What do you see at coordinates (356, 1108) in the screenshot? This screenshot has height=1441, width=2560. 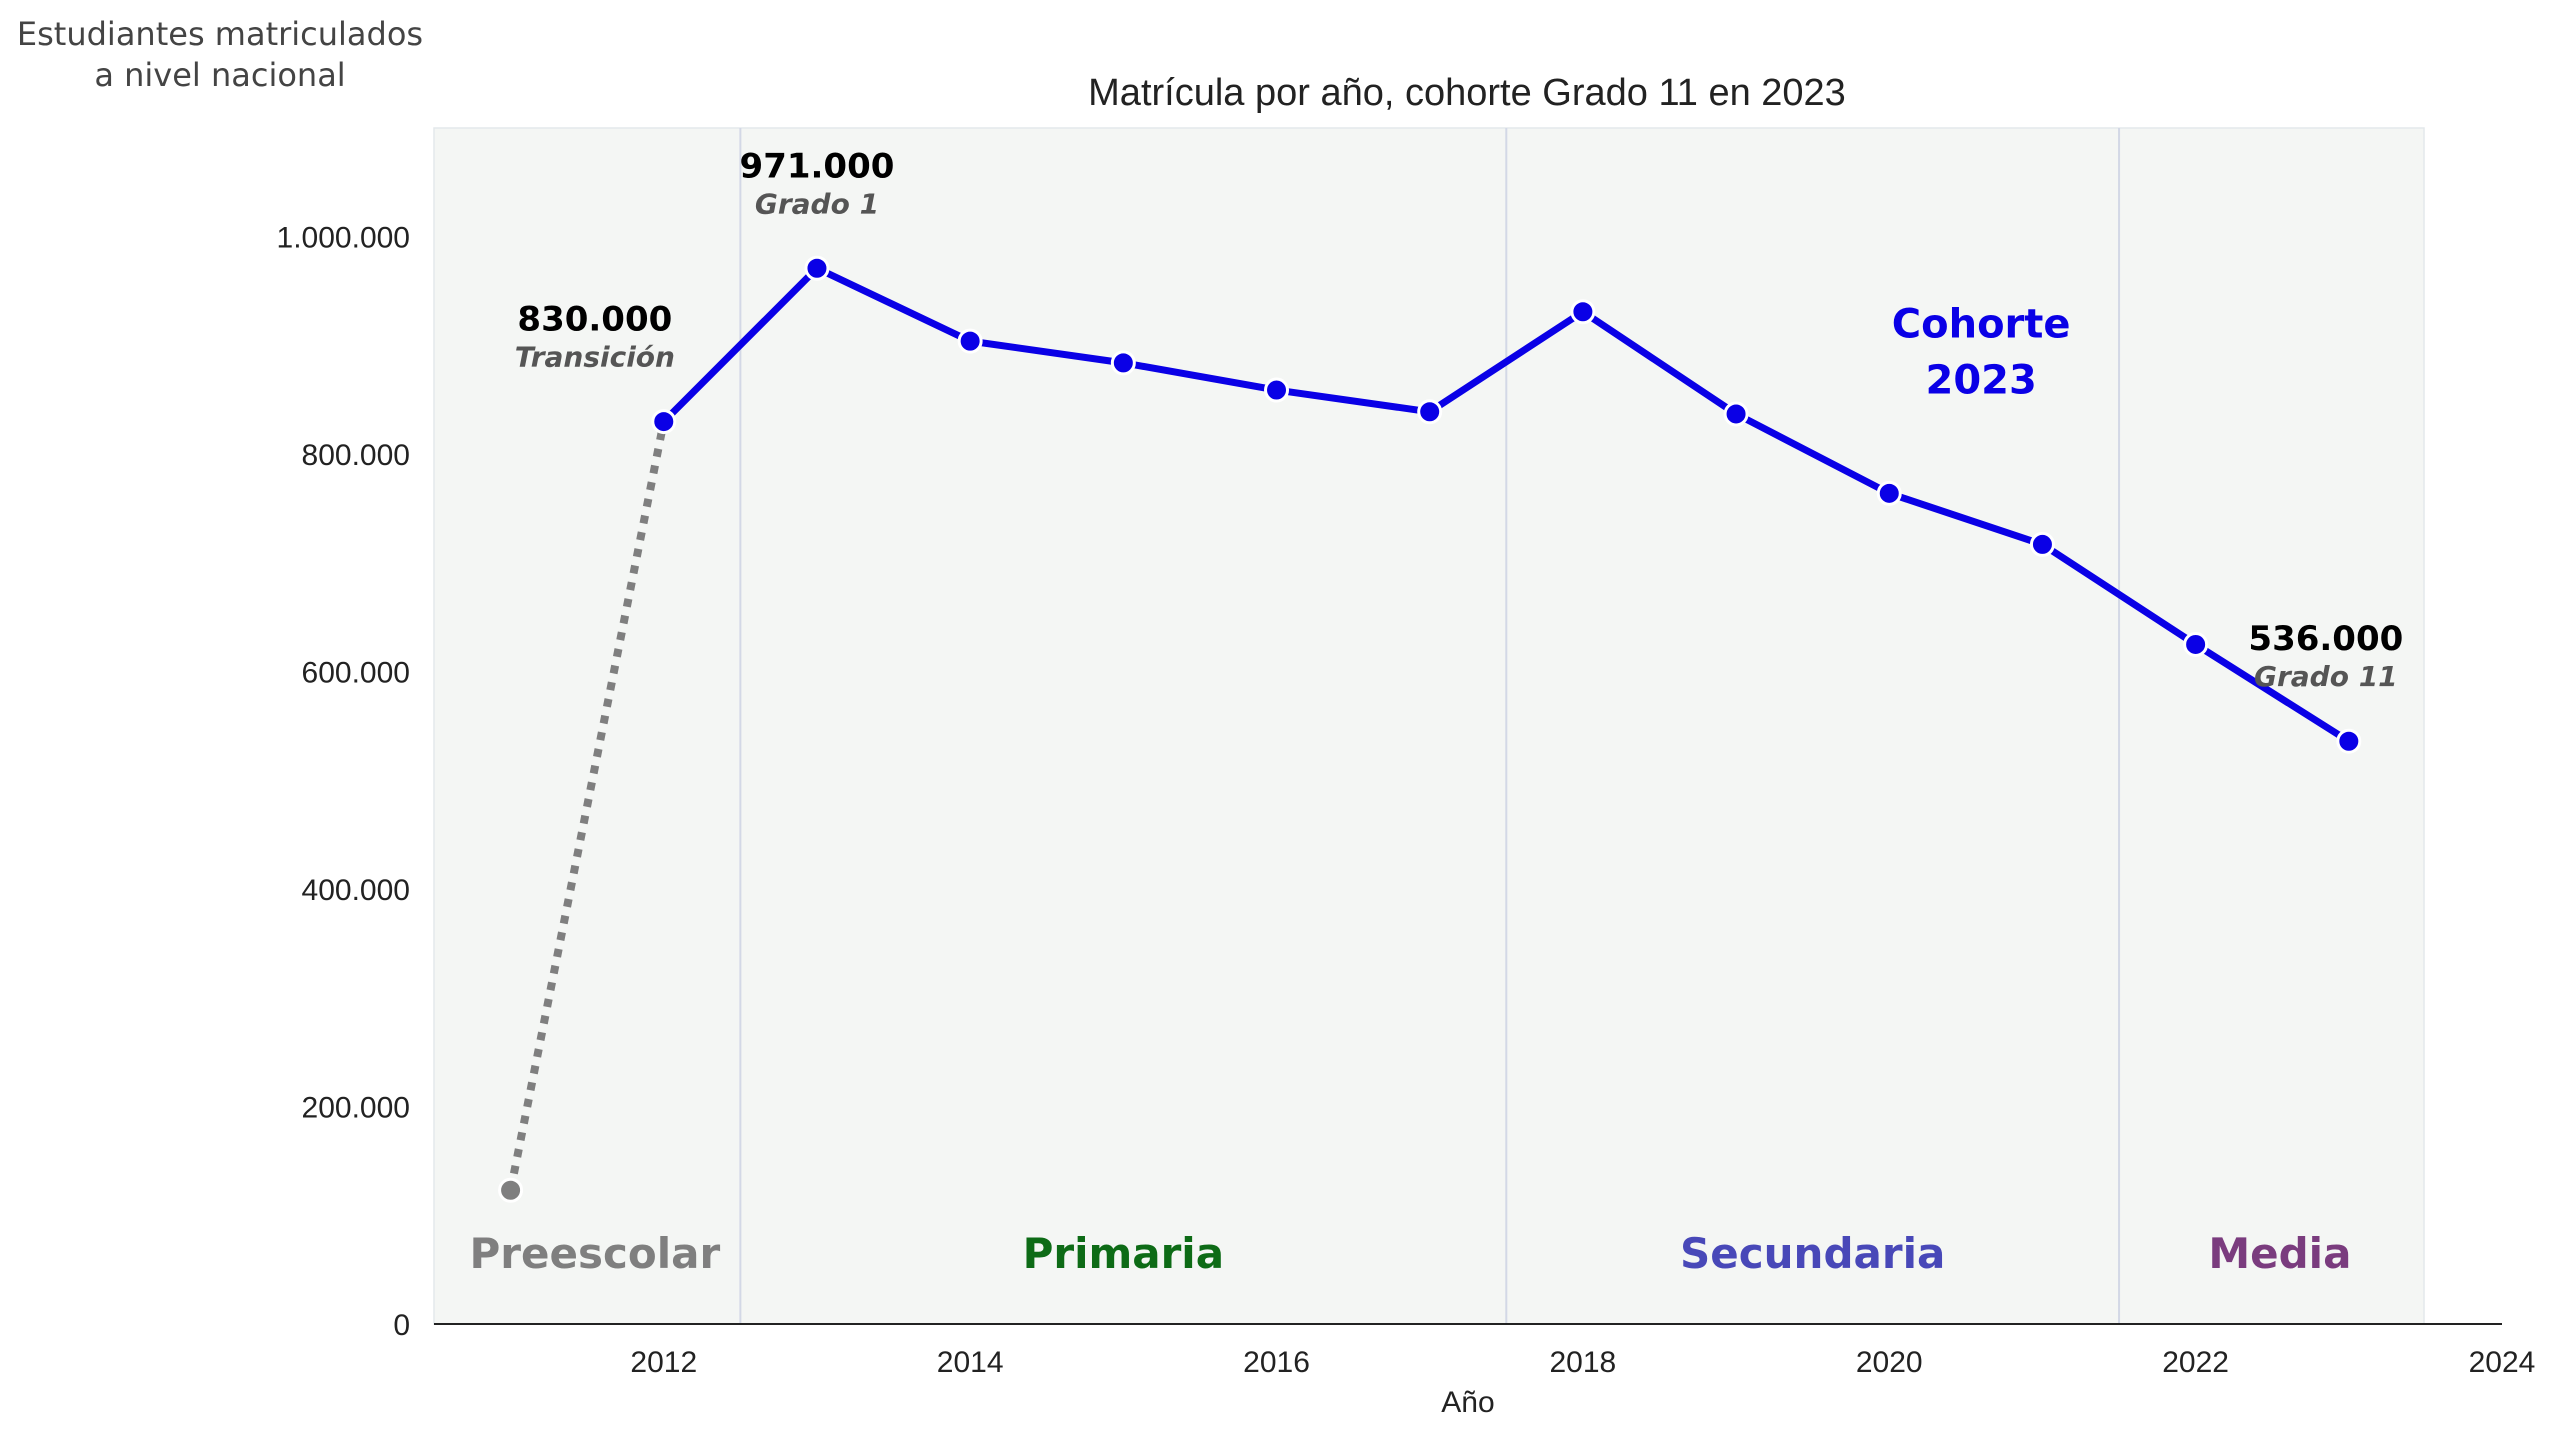 I see `y-tick-label: 200.000` at bounding box center [356, 1108].